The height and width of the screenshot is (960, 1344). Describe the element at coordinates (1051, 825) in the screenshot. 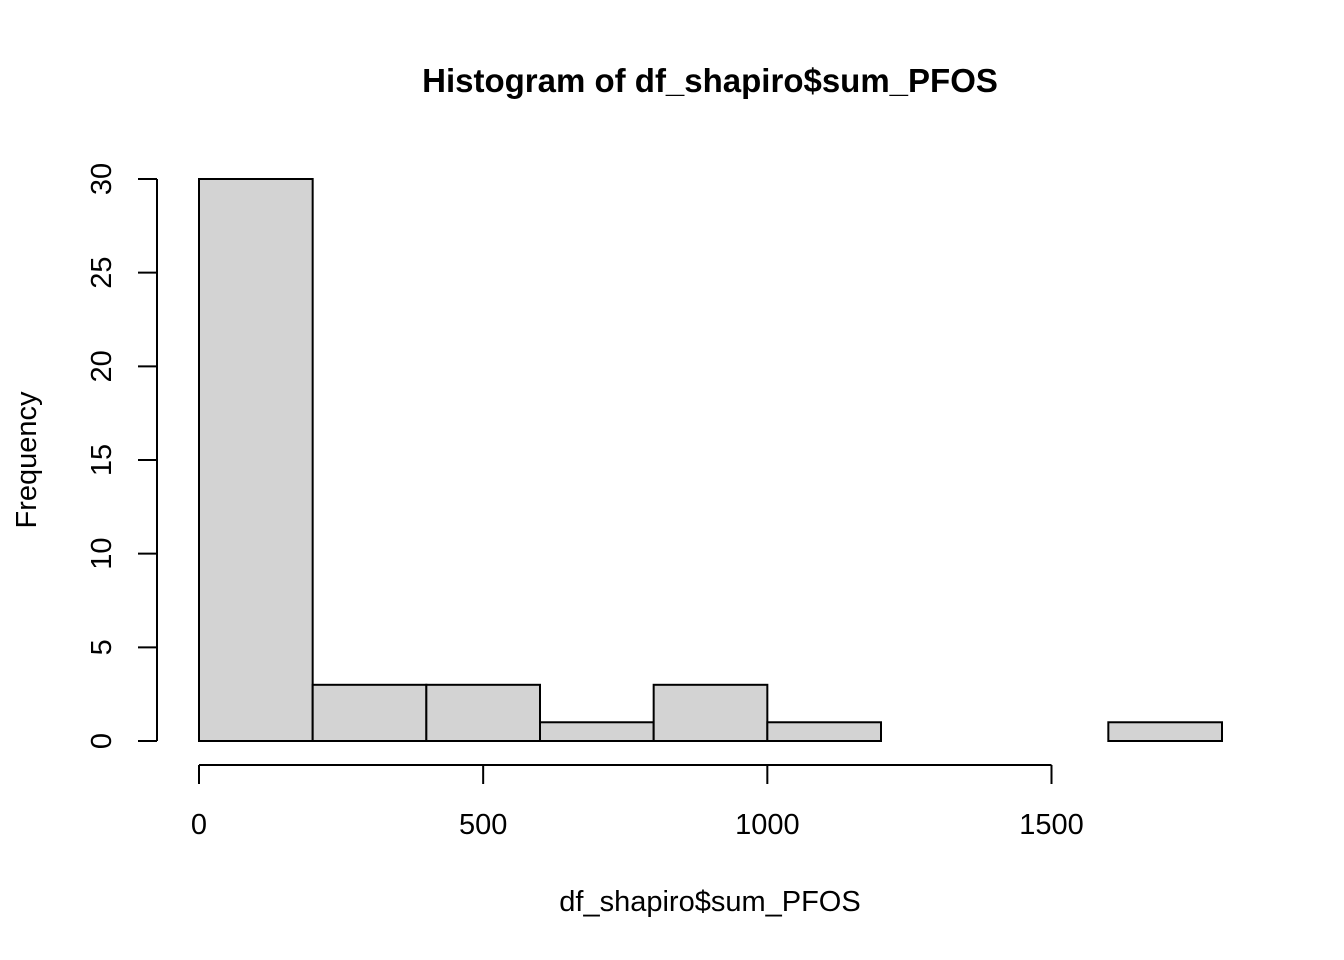

I see `x-tick-label-3: 1500` at that location.